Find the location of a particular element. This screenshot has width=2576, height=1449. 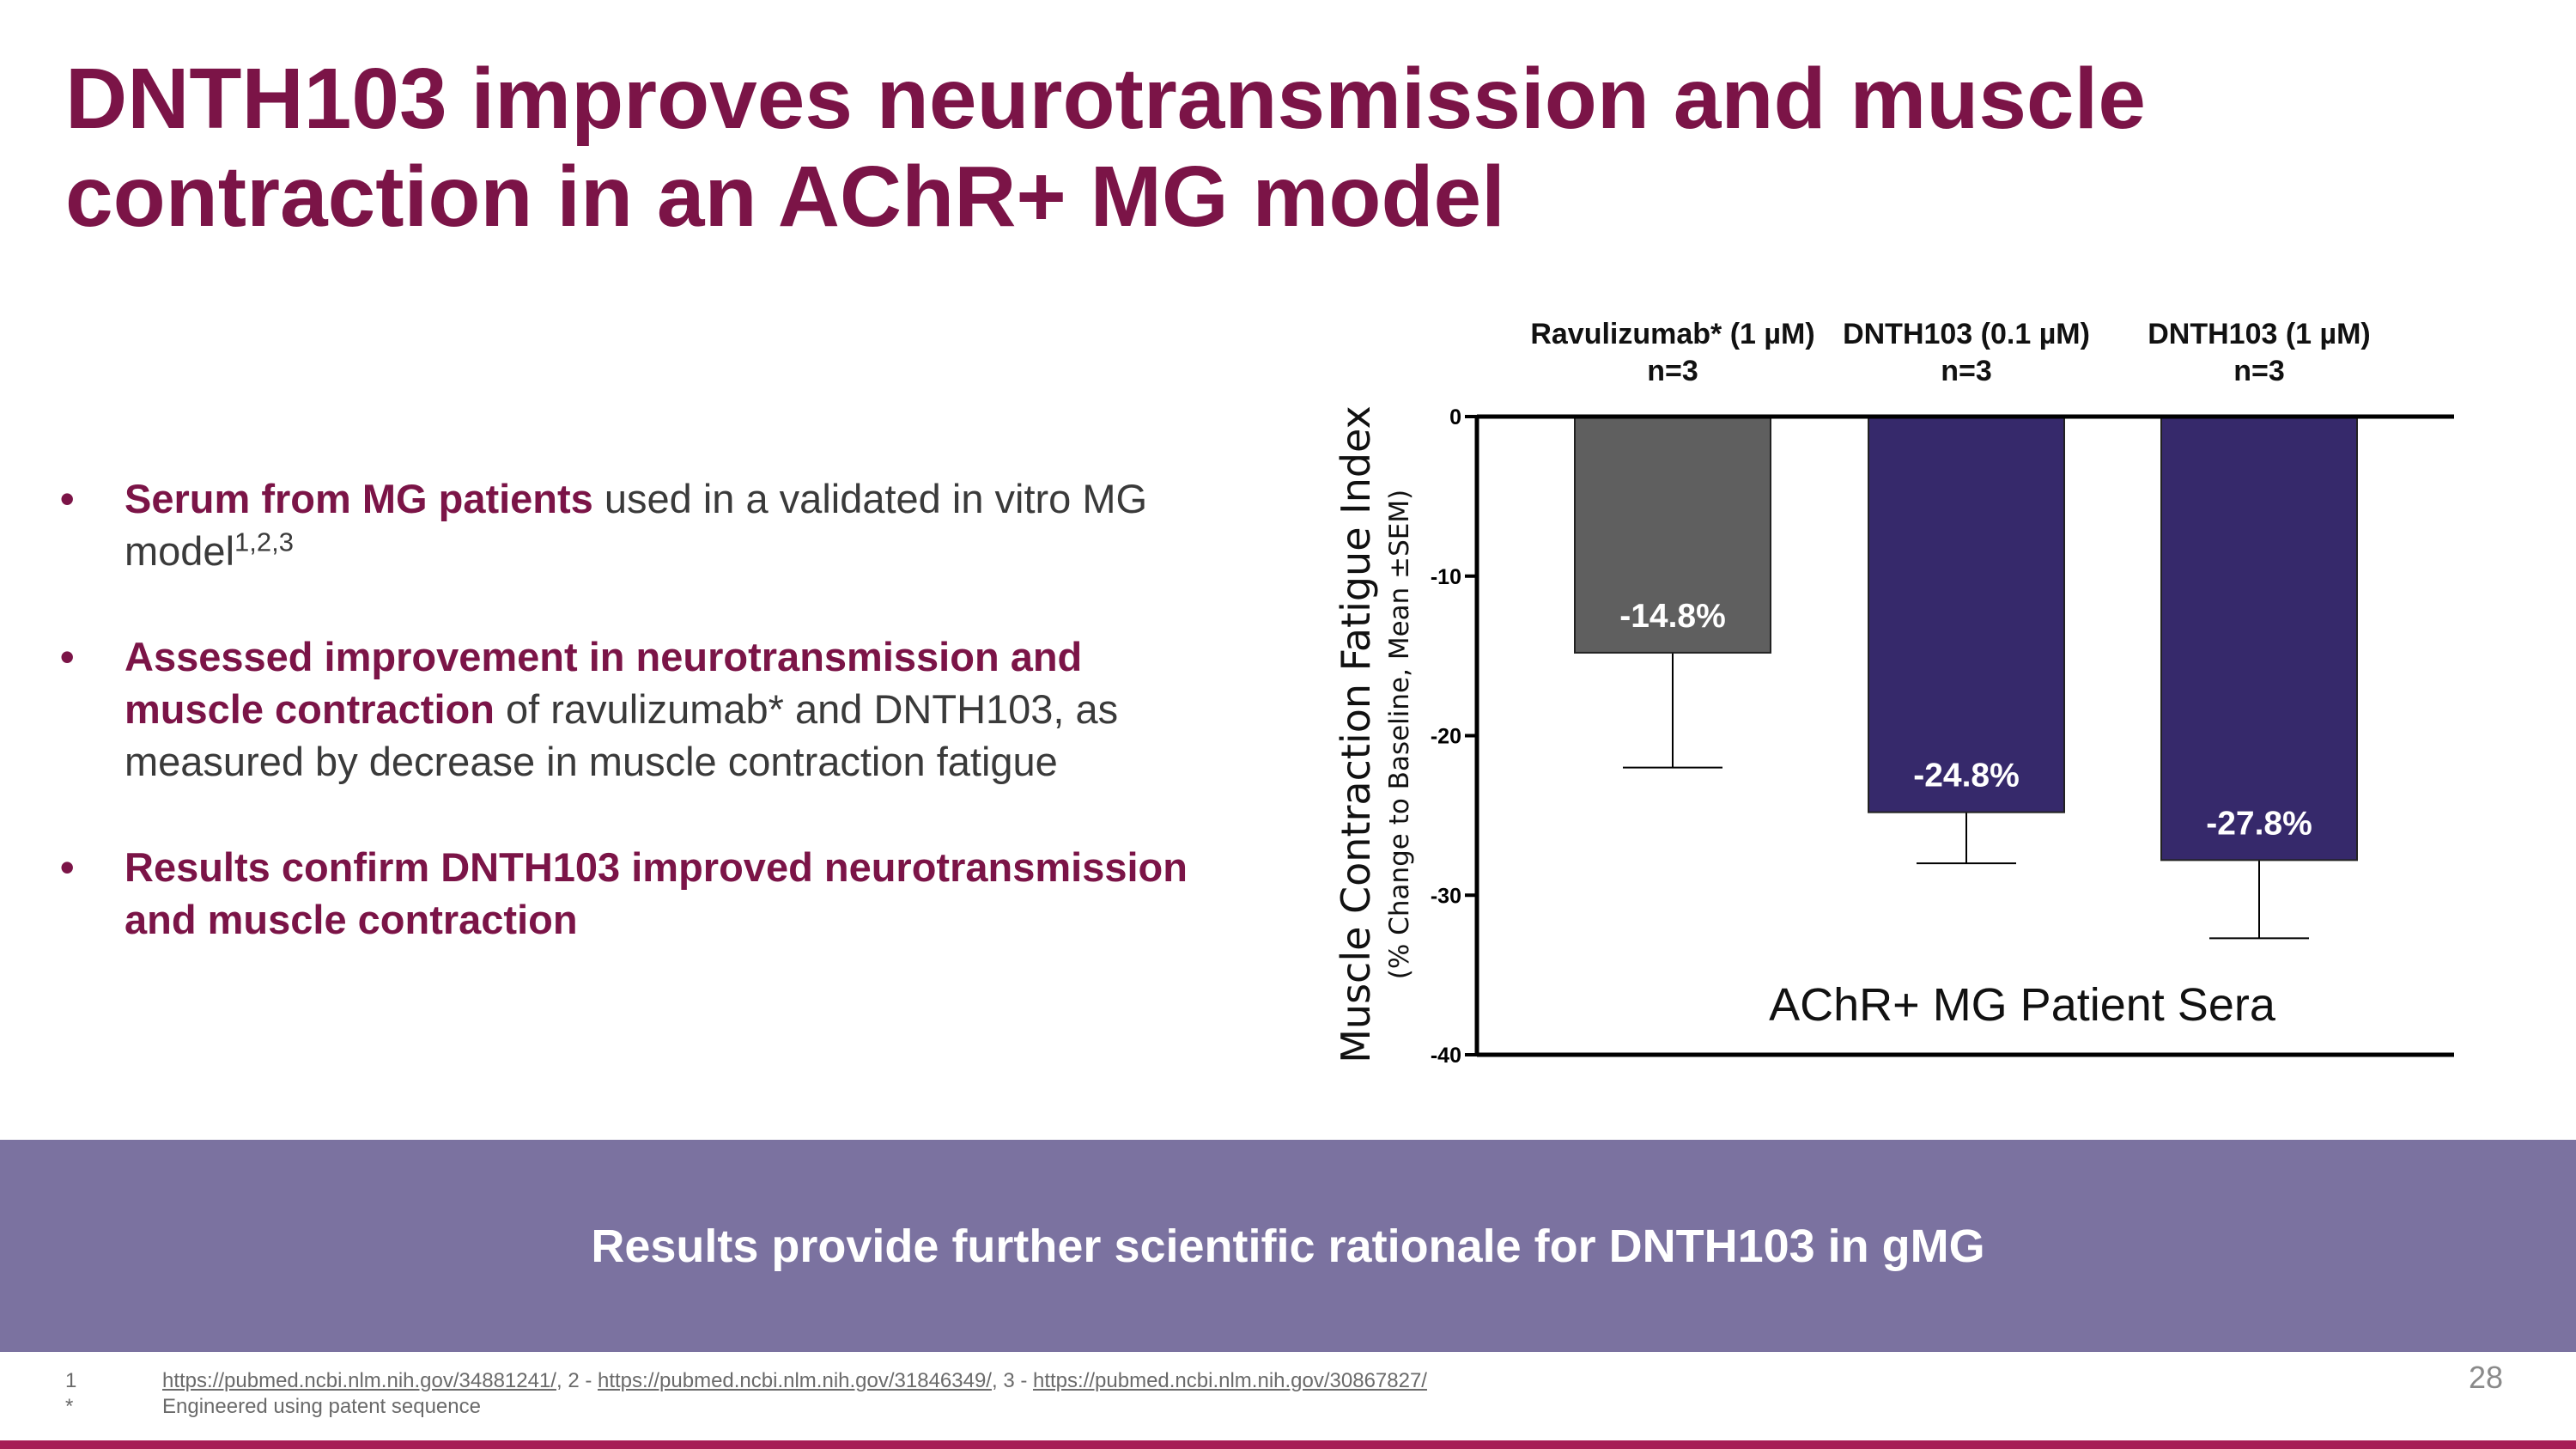

footnote-row: * Engineered using patent sequence is located at coordinates (1181, 1407).